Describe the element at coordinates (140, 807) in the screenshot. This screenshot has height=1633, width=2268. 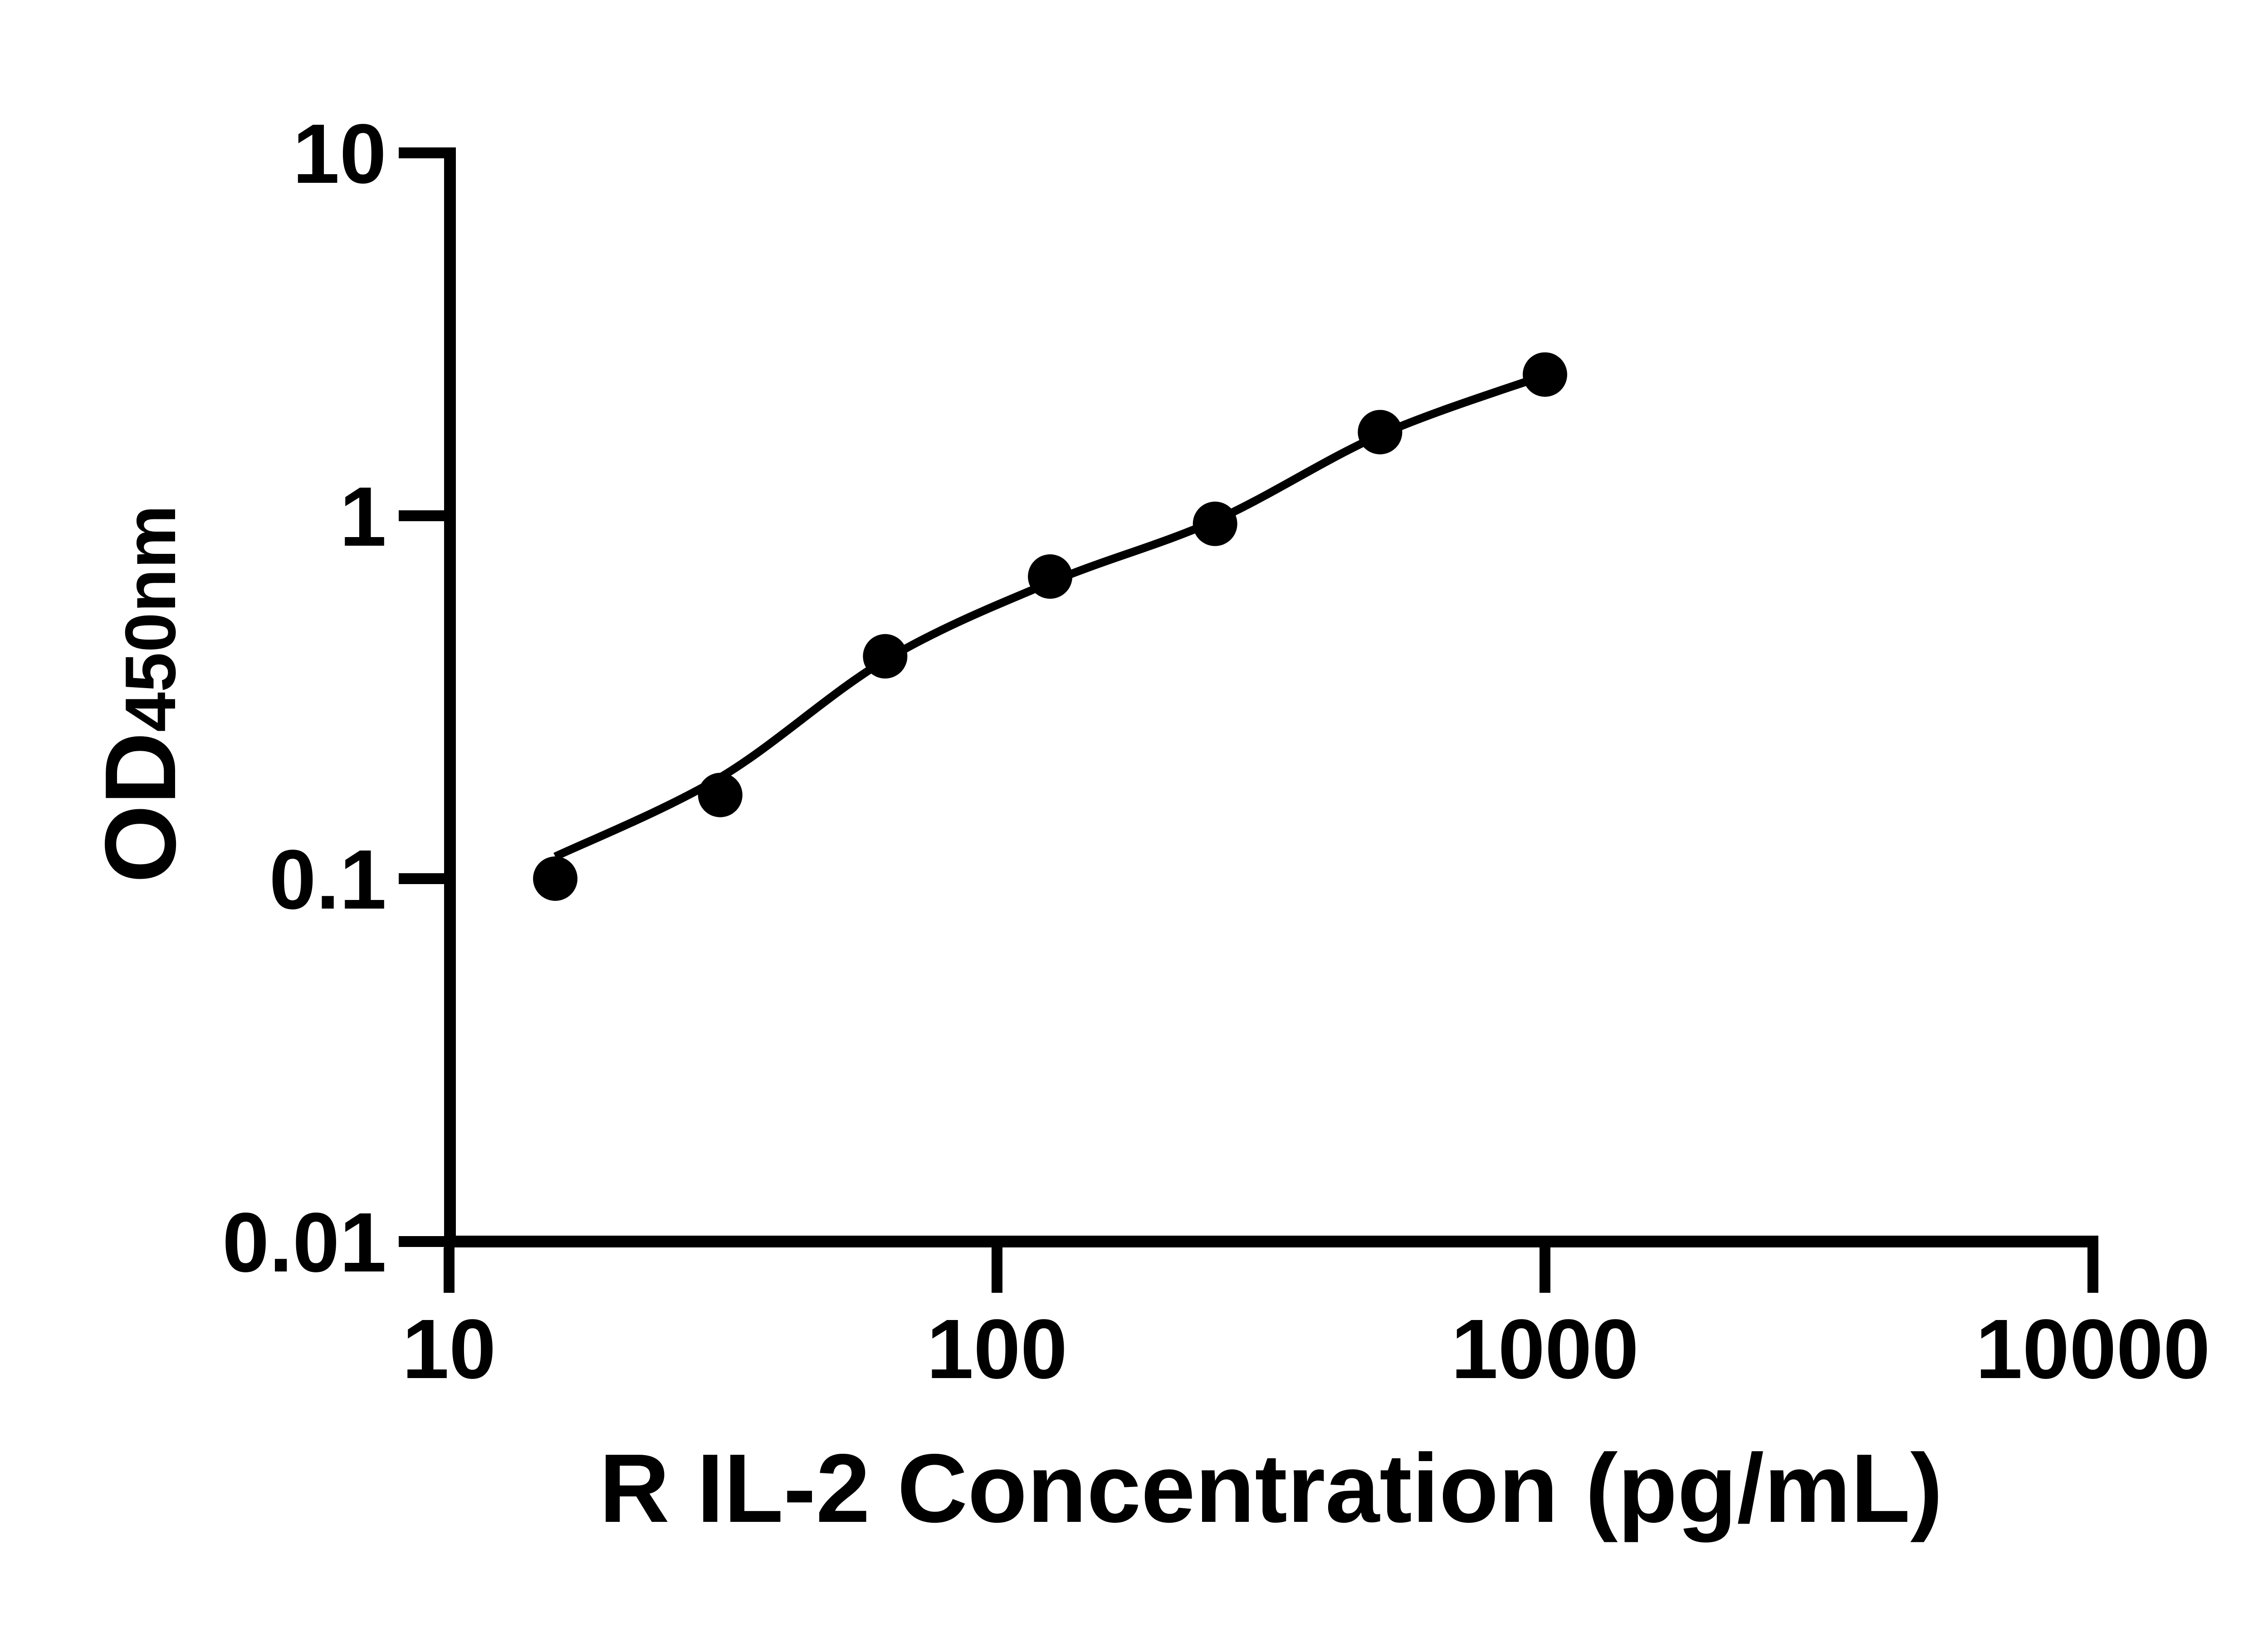
I see `y-axis-title-base: OD` at that location.